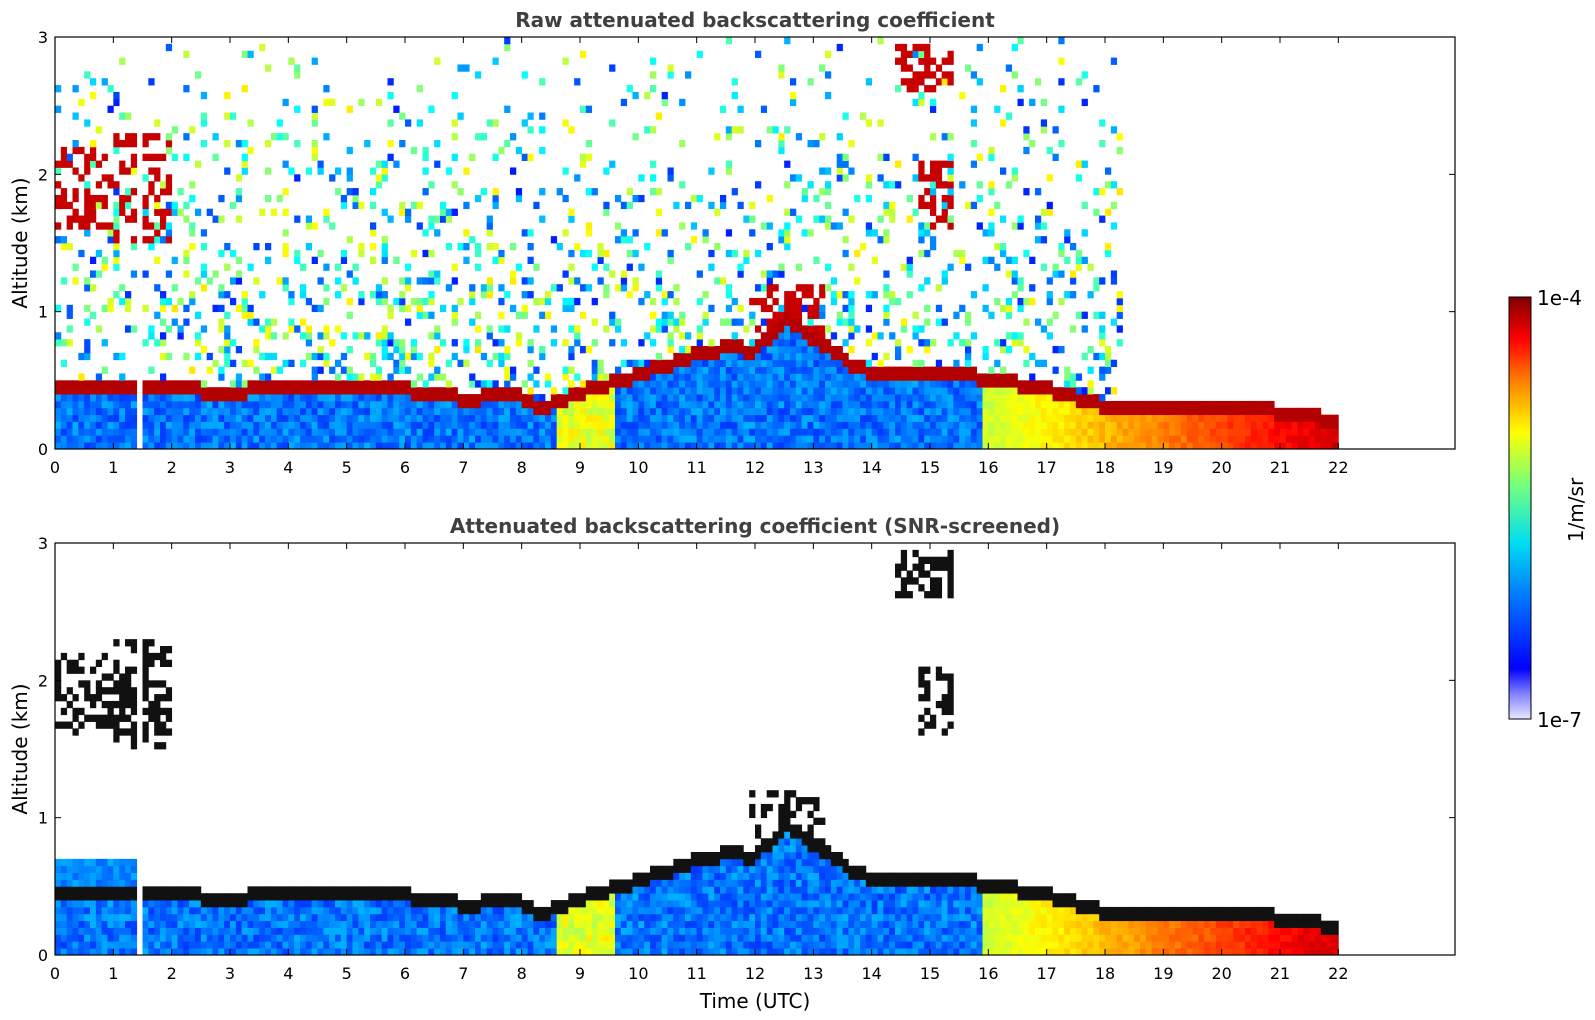 The height and width of the screenshot is (1020, 1595). I want to click on x-tick-label: 10, so click(638, 467).